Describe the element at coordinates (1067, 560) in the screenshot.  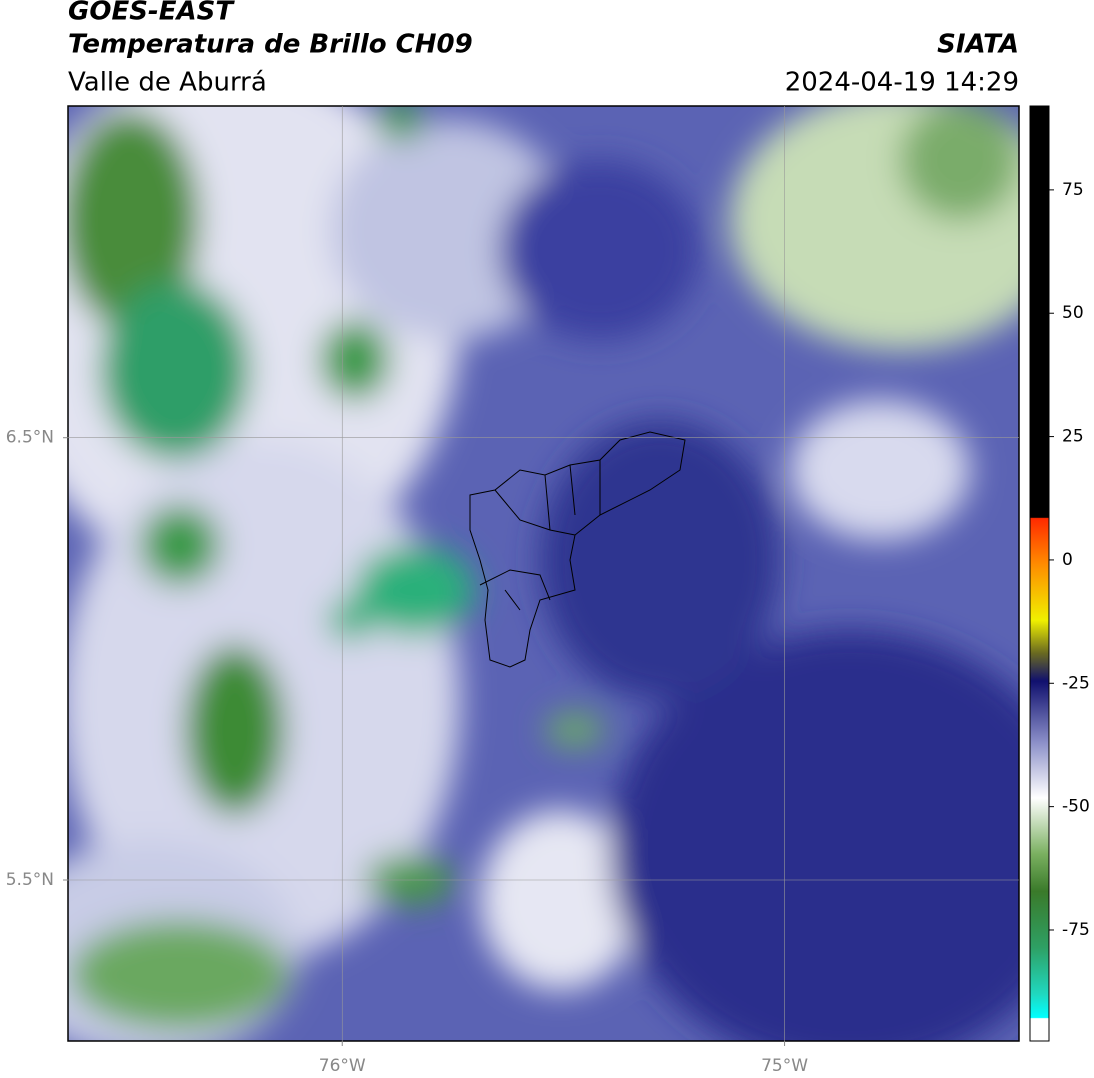
I see `colorbar-tick-label: 0` at that location.